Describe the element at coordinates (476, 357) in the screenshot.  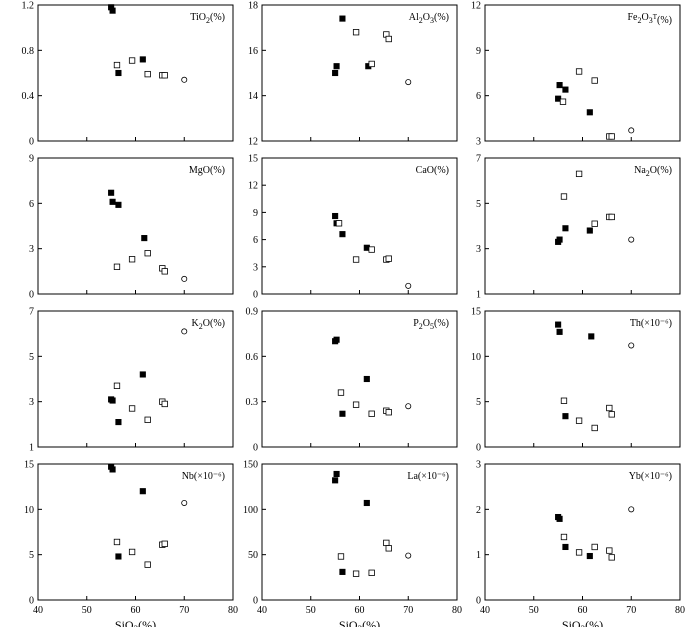
I see `y-tick-label: 10` at that location.